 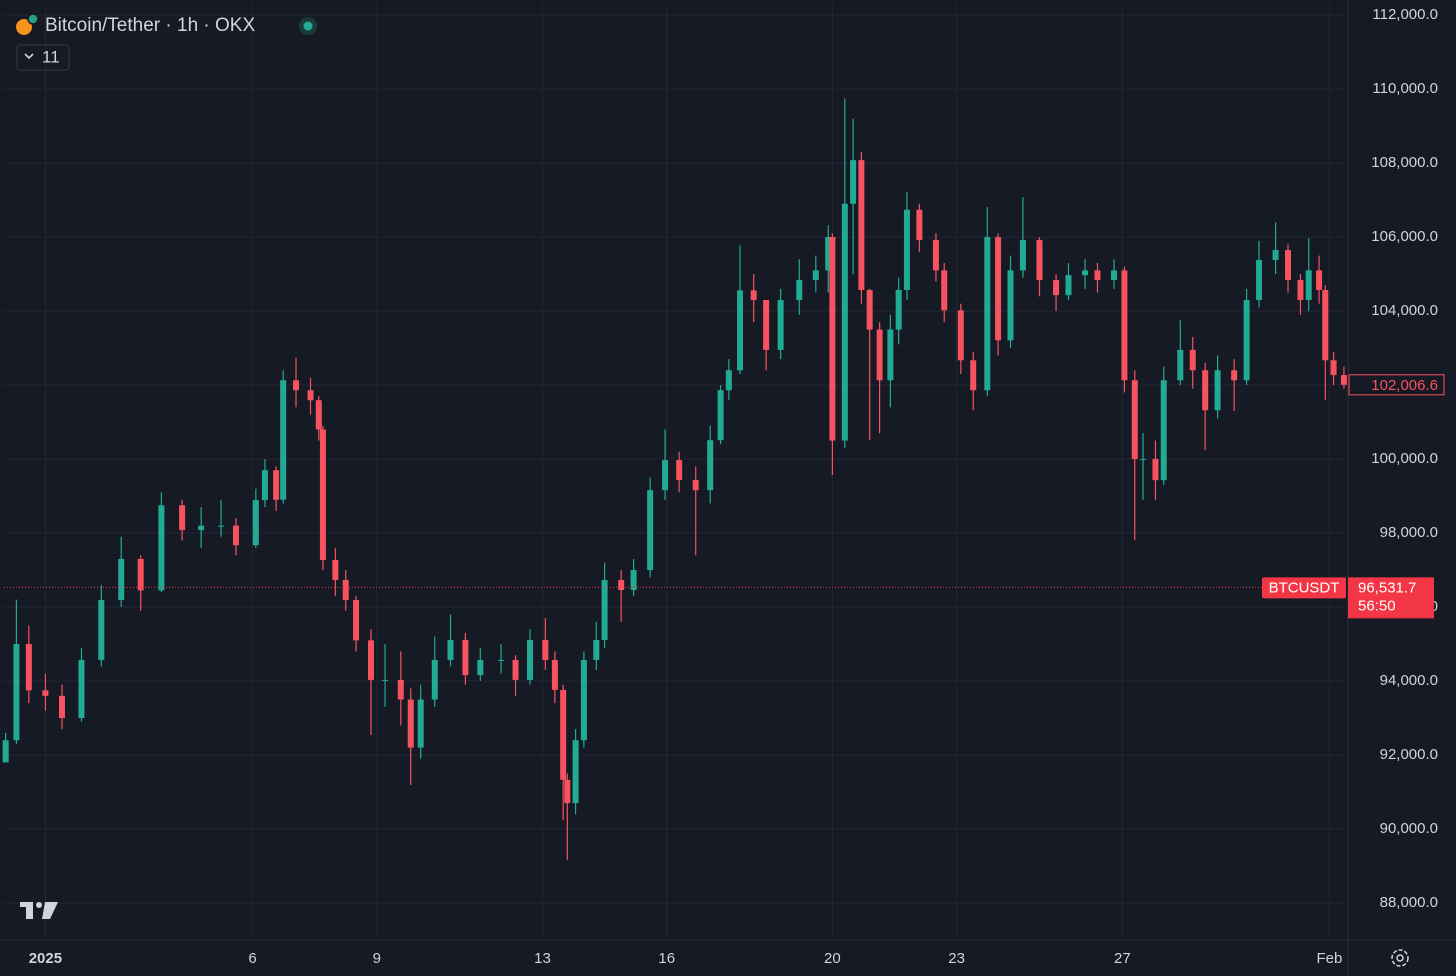 I want to click on chevron-icon, so click(x=29, y=56).